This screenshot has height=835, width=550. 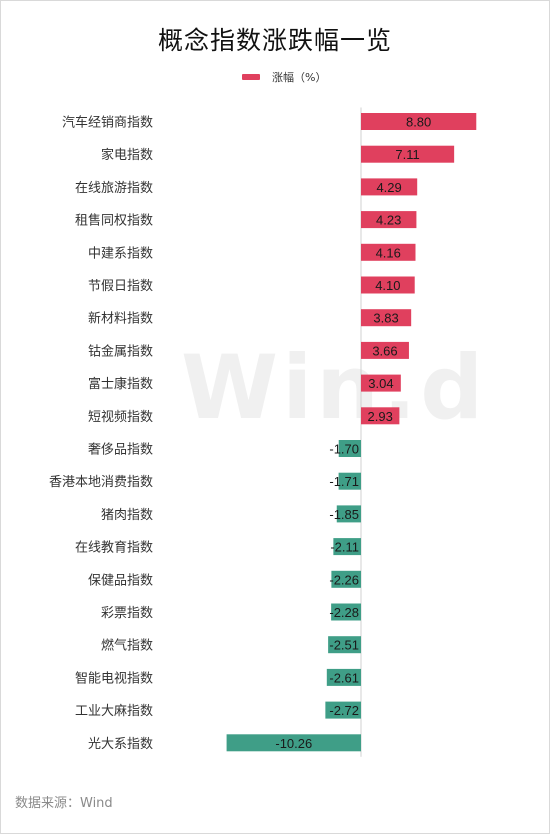 I want to click on value-label: 4.10, so click(x=387, y=285).